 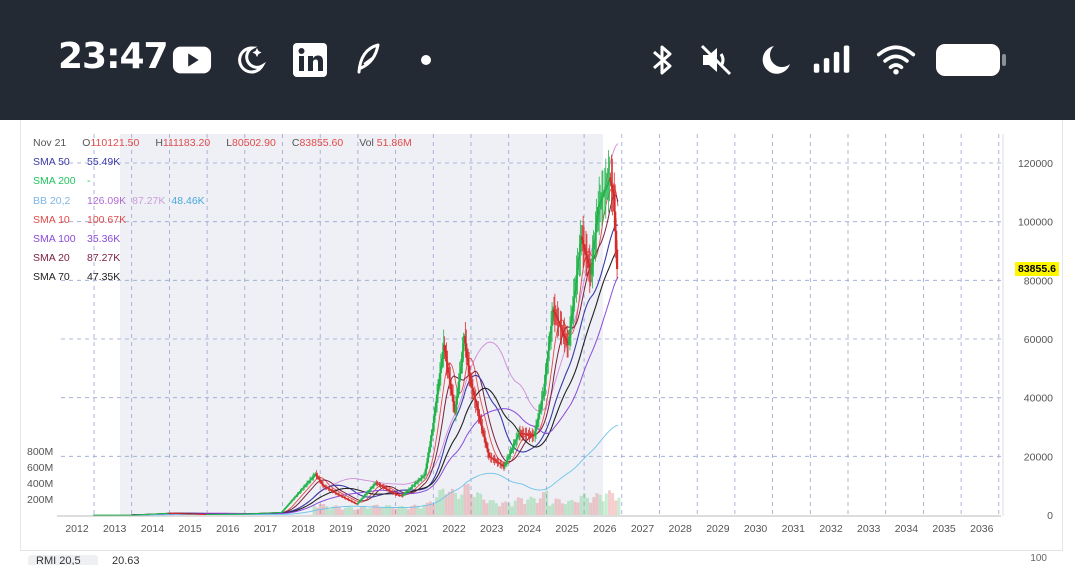 I want to click on indicator-tab: RMI 20,5, so click(x=63, y=560).